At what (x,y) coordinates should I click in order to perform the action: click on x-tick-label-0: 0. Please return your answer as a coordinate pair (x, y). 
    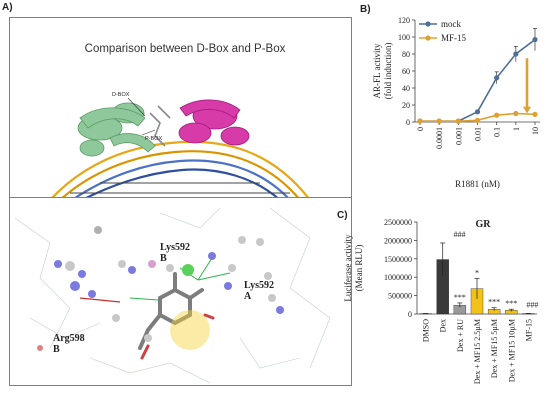
    Looking at the image, I should click on (420, 129).